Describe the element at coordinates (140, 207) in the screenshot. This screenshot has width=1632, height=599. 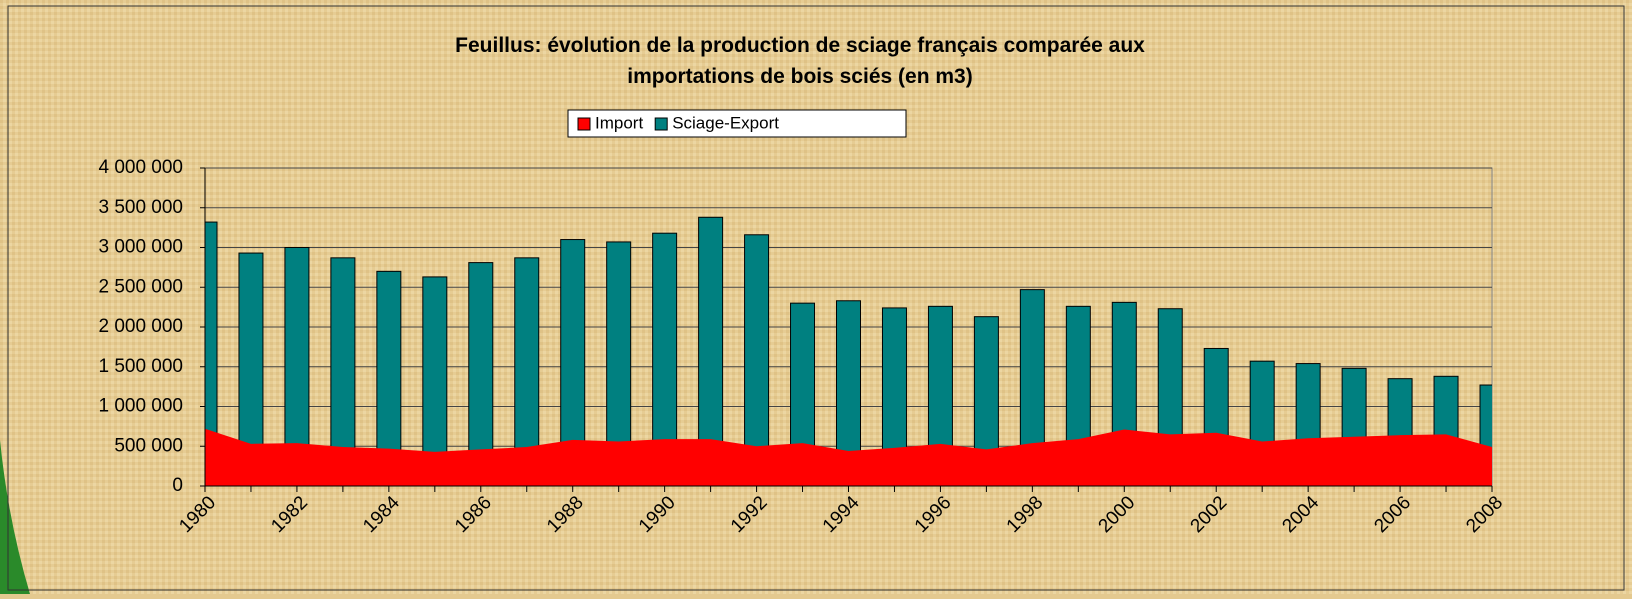
I see `y-tick-label: 3 500 000` at that location.